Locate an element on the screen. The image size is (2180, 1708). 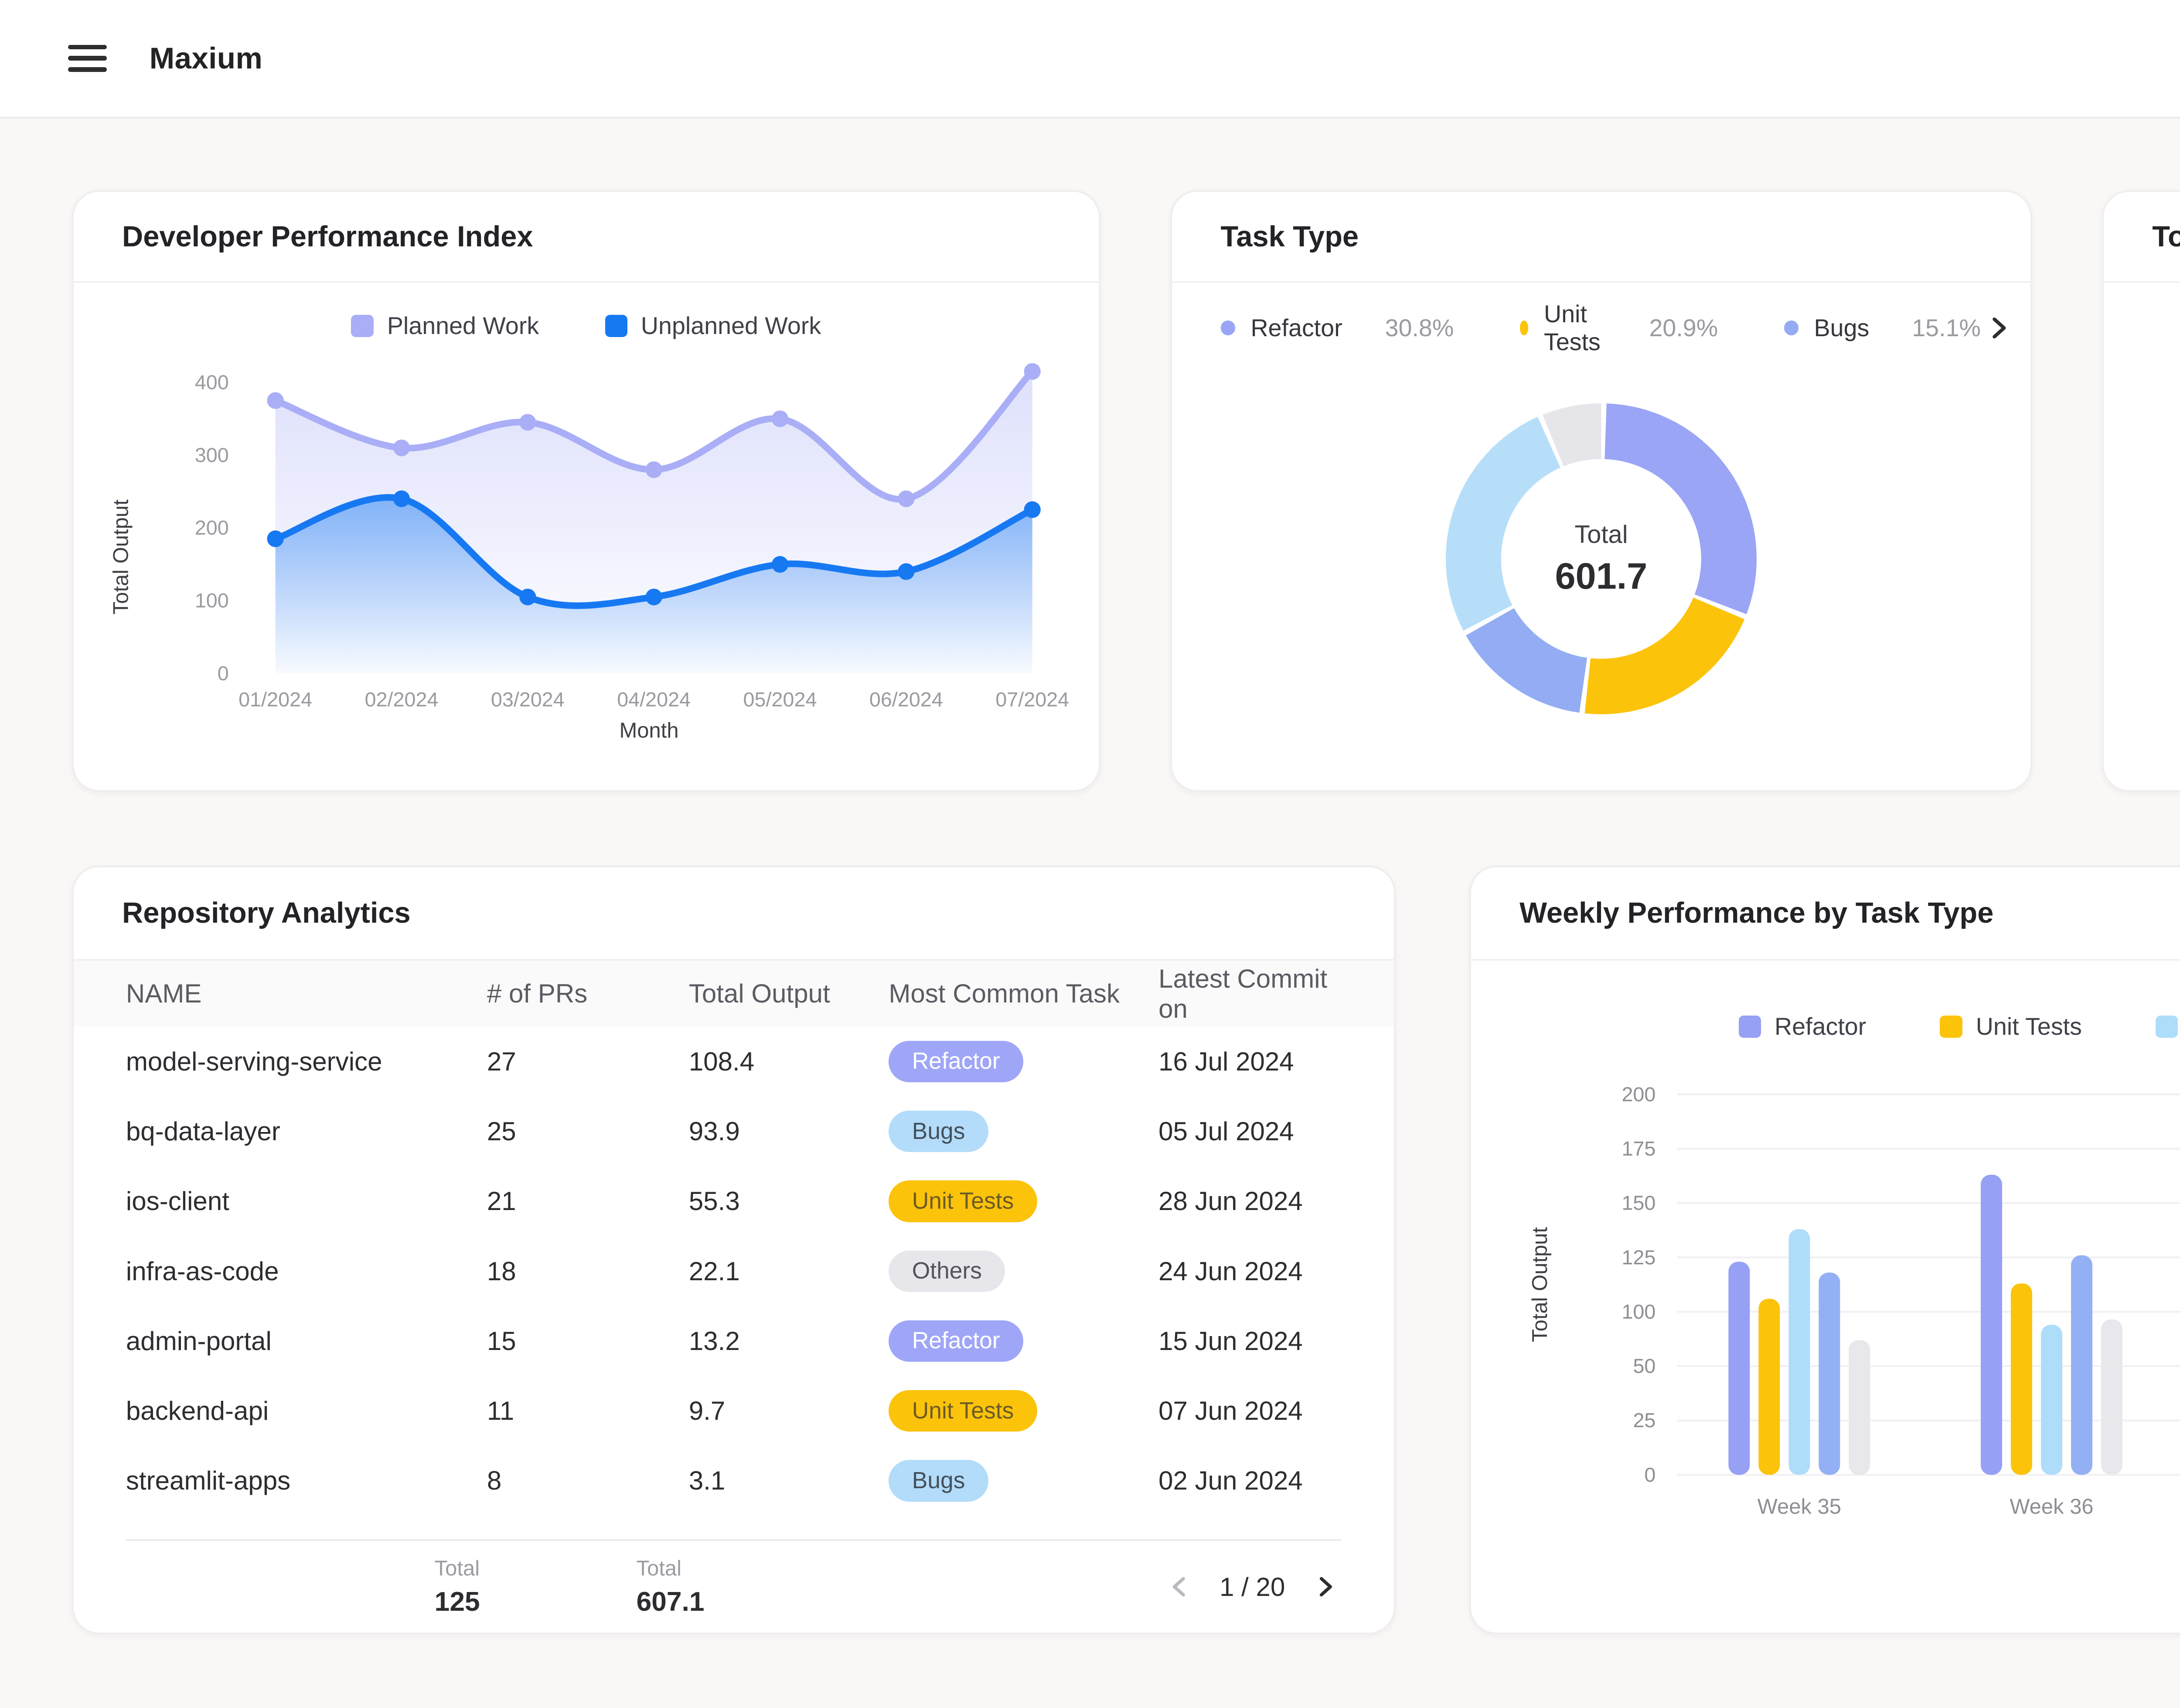
task-badge: Others is located at coordinates (947, 1271).